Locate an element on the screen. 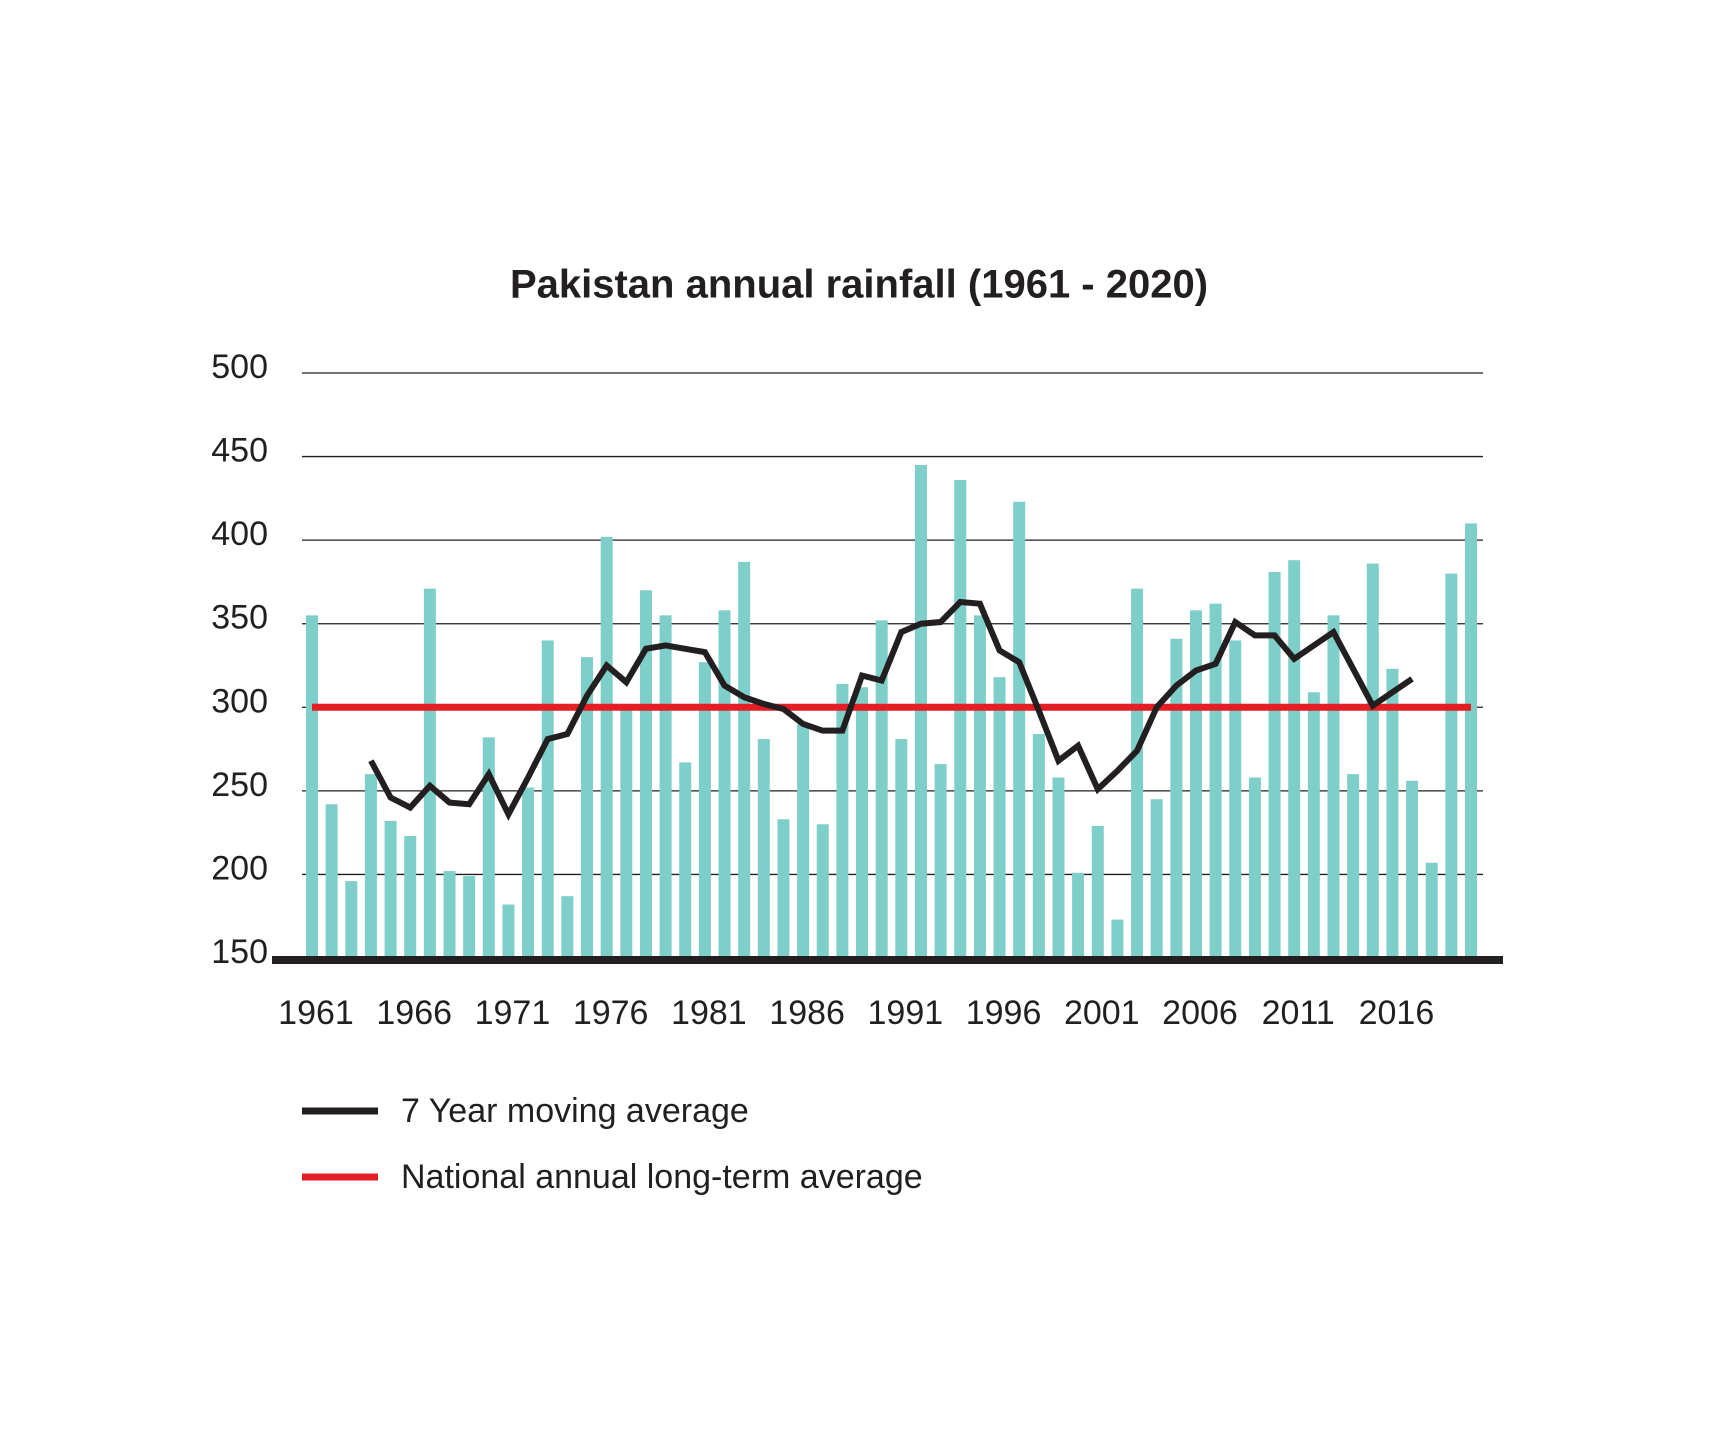 The width and height of the screenshot is (1711, 1447). y-tick-label: 150 is located at coordinates (239, 952).